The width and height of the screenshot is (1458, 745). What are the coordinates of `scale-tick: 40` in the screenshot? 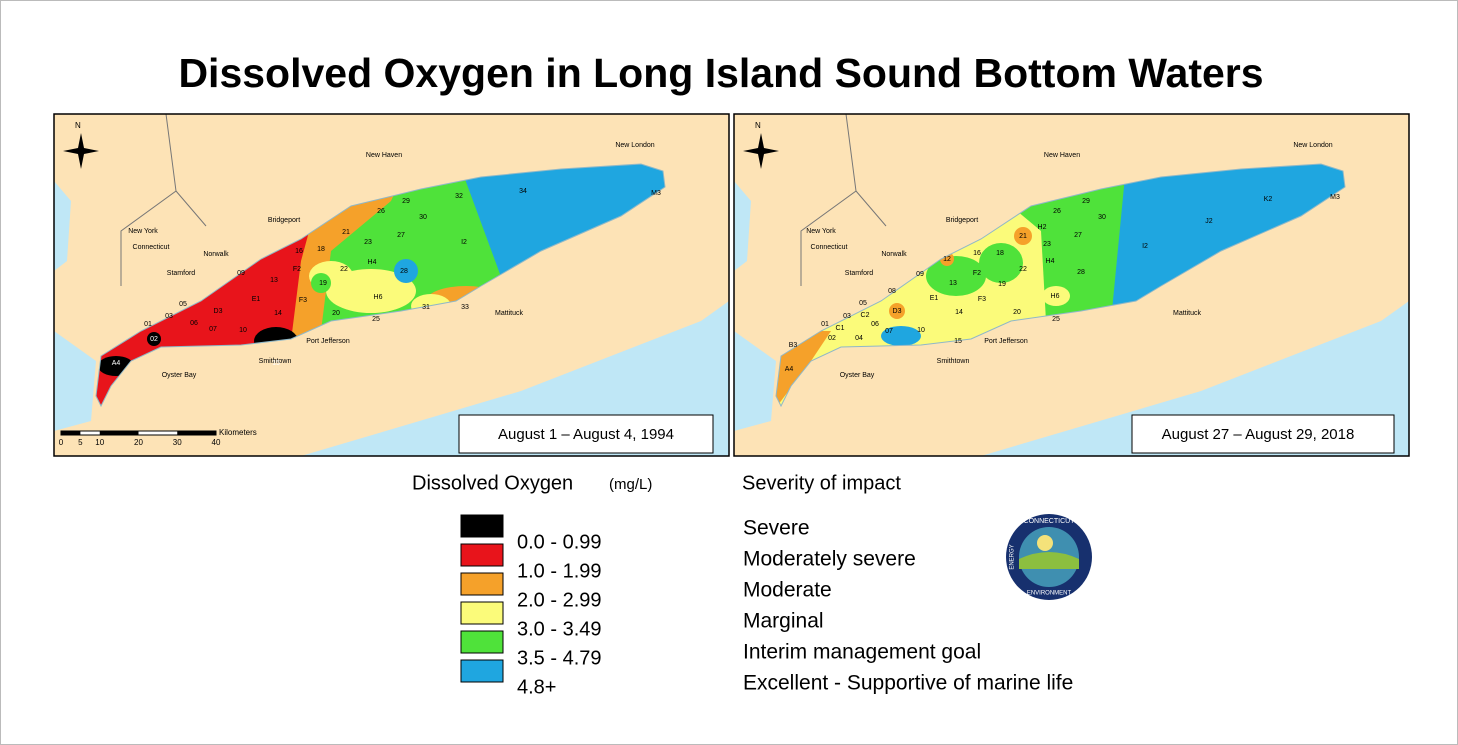 It's located at (216, 442).